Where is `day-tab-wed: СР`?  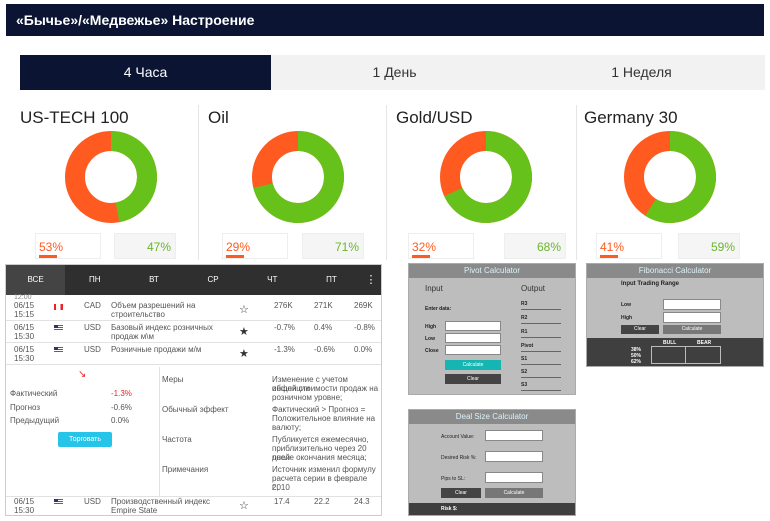 day-tab-wed: СР is located at coordinates (213, 279).